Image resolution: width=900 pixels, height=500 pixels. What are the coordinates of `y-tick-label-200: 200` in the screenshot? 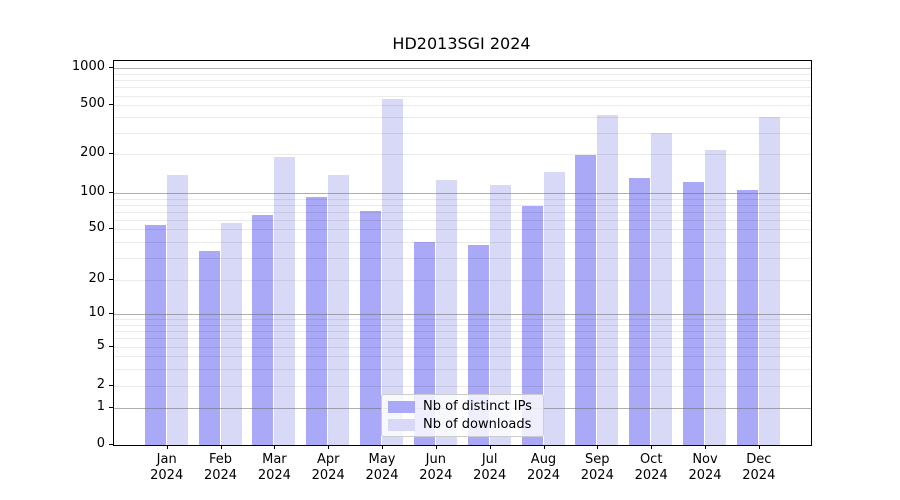 It's located at (92, 153).